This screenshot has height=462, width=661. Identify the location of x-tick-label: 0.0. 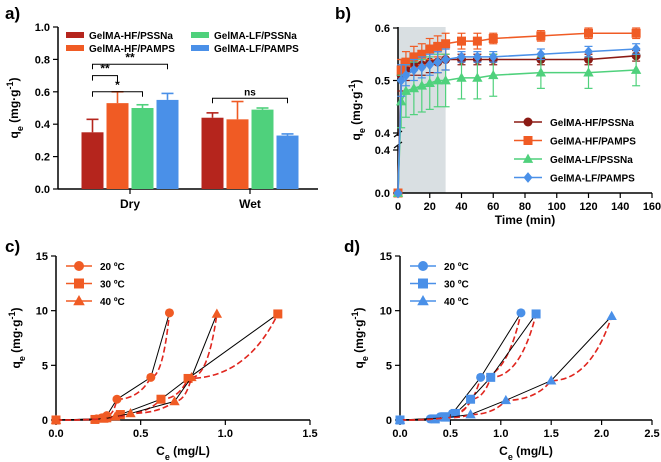
(399, 434).